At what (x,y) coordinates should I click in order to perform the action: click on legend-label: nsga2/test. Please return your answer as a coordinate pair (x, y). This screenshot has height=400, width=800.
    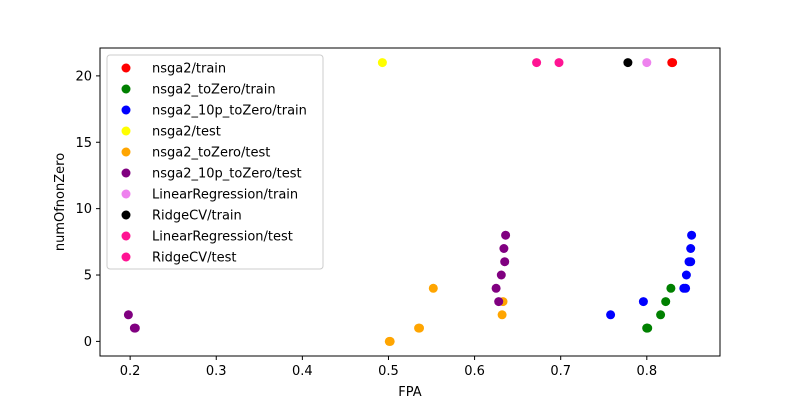
    Looking at the image, I should click on (186, 132).